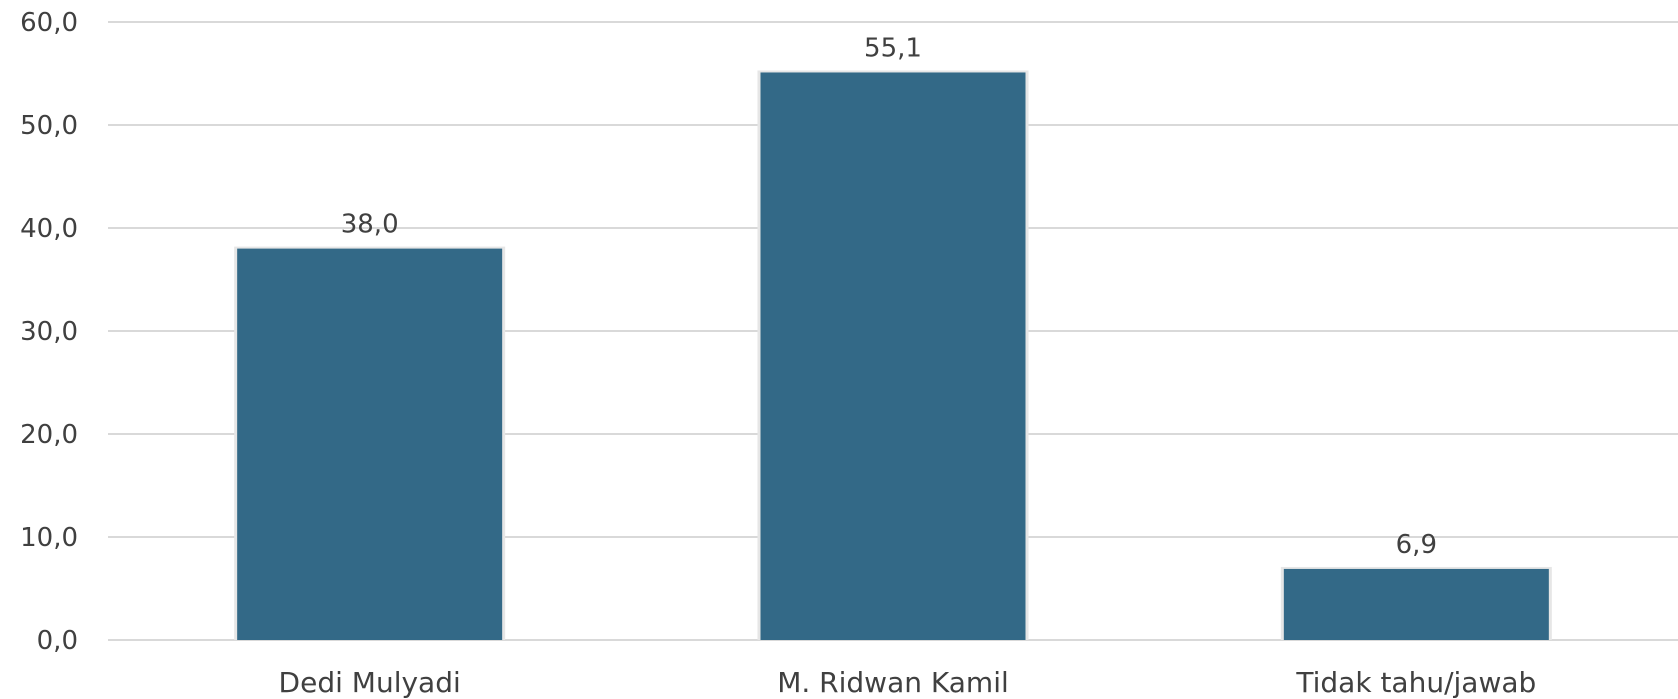  I want to click on y-tick-label: 10,0, so click(49, 538).